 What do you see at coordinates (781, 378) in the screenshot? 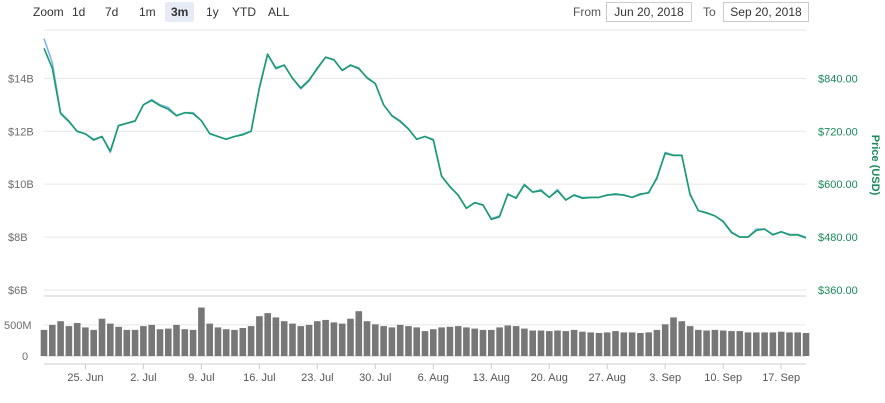
I see `x-axis-tick-label: 17. Sep` at bounding box center [781, 378].